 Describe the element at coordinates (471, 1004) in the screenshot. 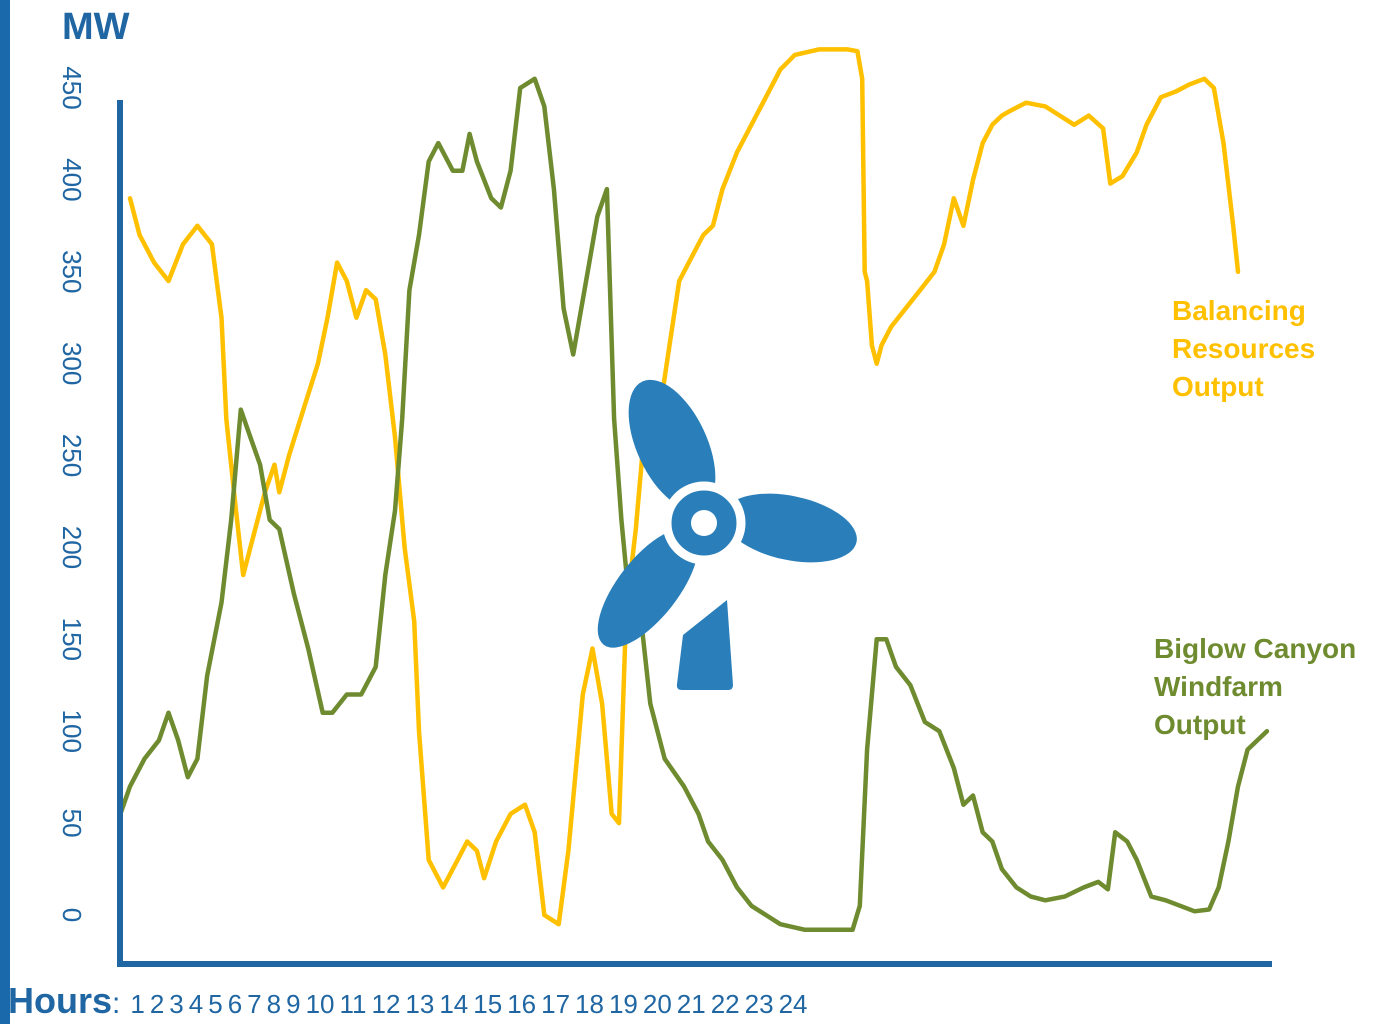

I see `x-tick-labels: 1 2 3 4 5 6 7 8 9 10 11 12 13 14 15 16 17 18 19 20 21 22 23 24` at that location.